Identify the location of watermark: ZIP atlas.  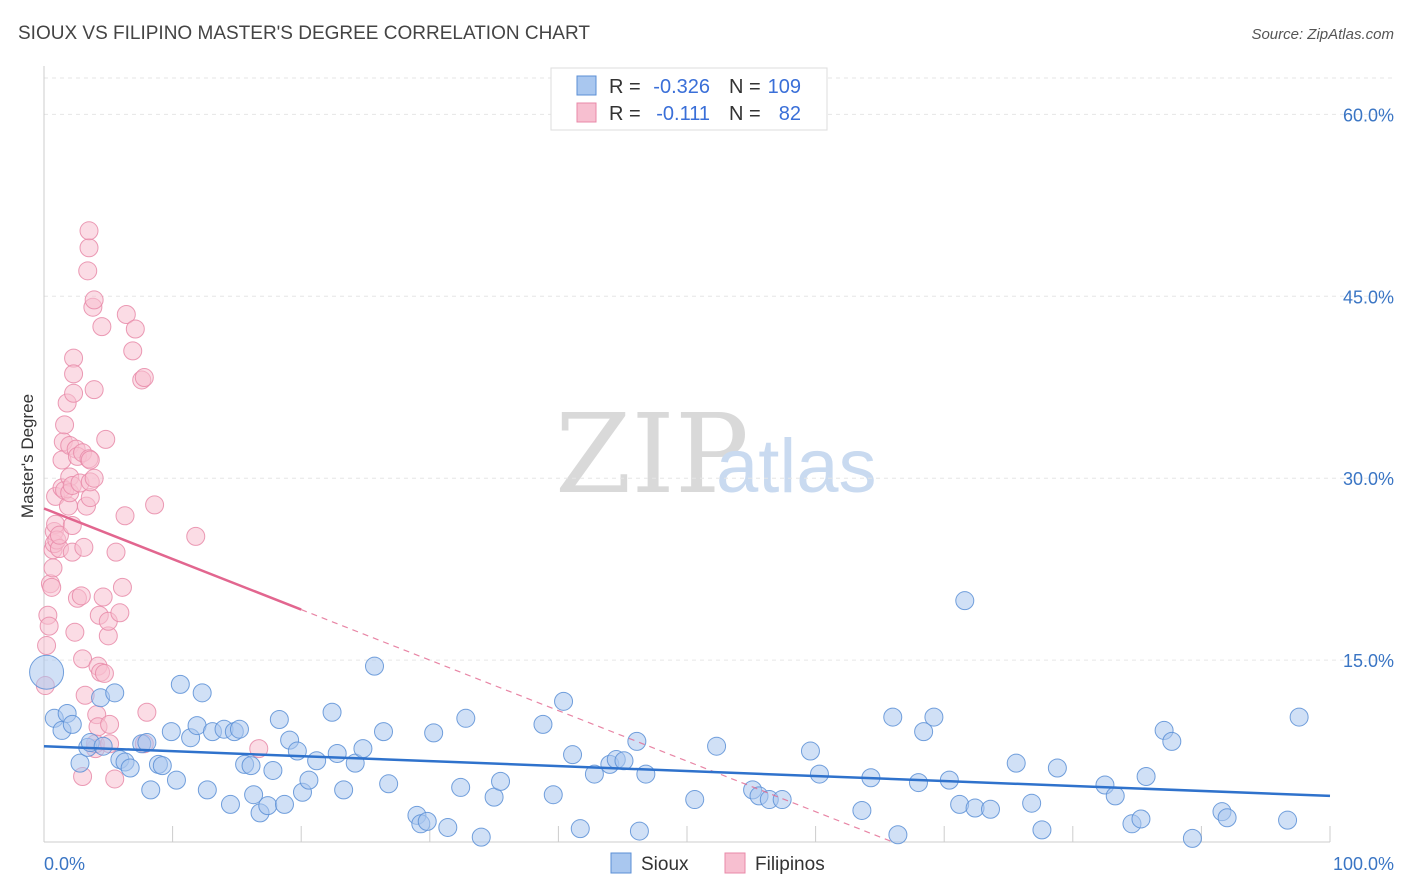
(716, 454).